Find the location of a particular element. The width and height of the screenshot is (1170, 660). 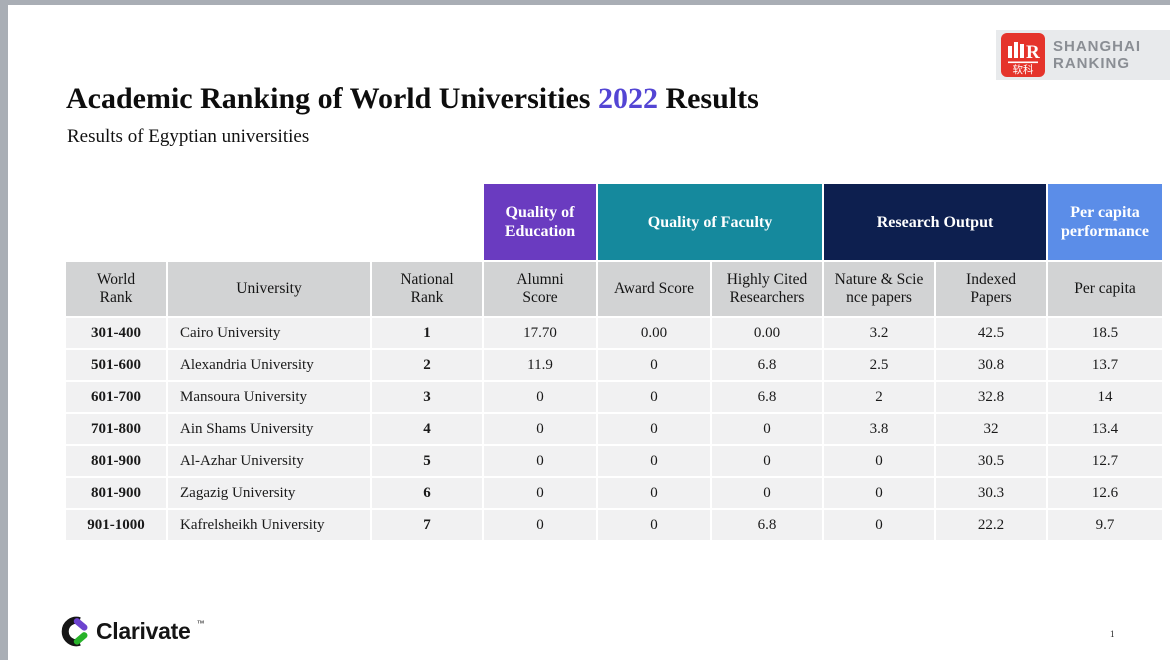

column-header-8: Per capita is located at coordinates (1105, 289).